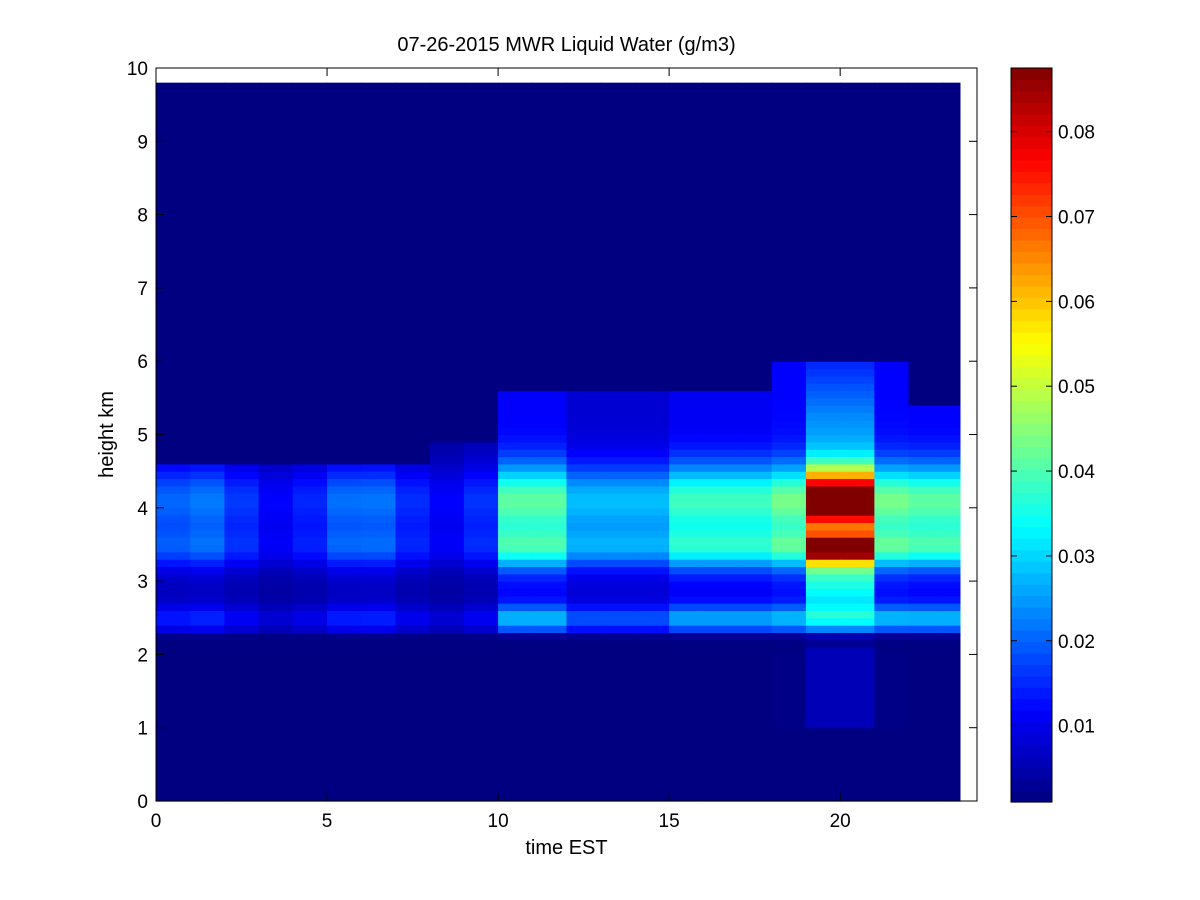 This screenshot has width=1200, height=900. Describe the element at coordinates (1076, 302) in the screenshot. I see `colorbar-tick-label: 0.06` at that location.